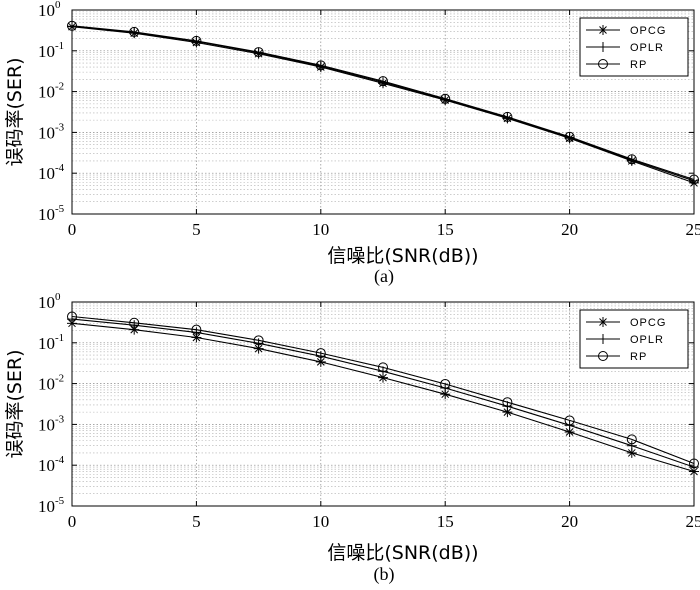 The image size is (700, 590). What do you see at coordinates (569, 432) in the screenshot?
I see `data-point-opcg` at bounding box center [569, 432].